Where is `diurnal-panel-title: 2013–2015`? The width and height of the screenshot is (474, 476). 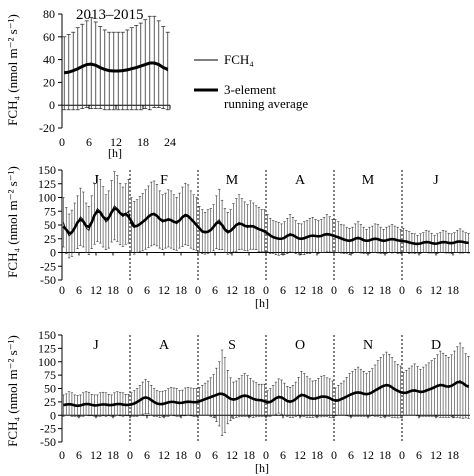
diurnal-panel-title: 2013–2015 is located at coordinates (110, 15).